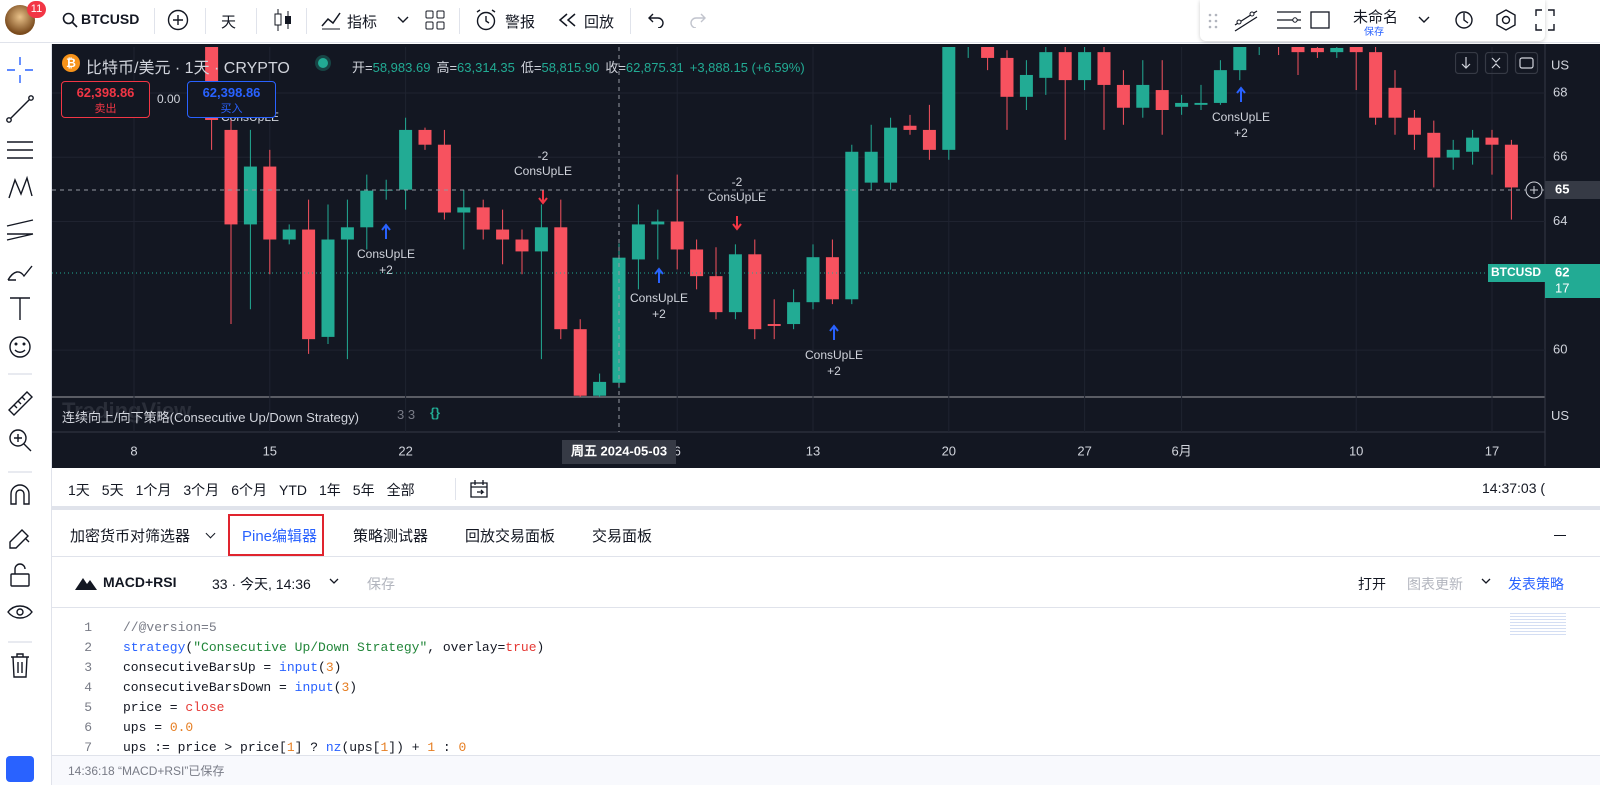 The height and width of the screenshot is (790, 1600). Describe the element at coordinates (1464, 20) in the screenshot. I see `quick-search` at that location.